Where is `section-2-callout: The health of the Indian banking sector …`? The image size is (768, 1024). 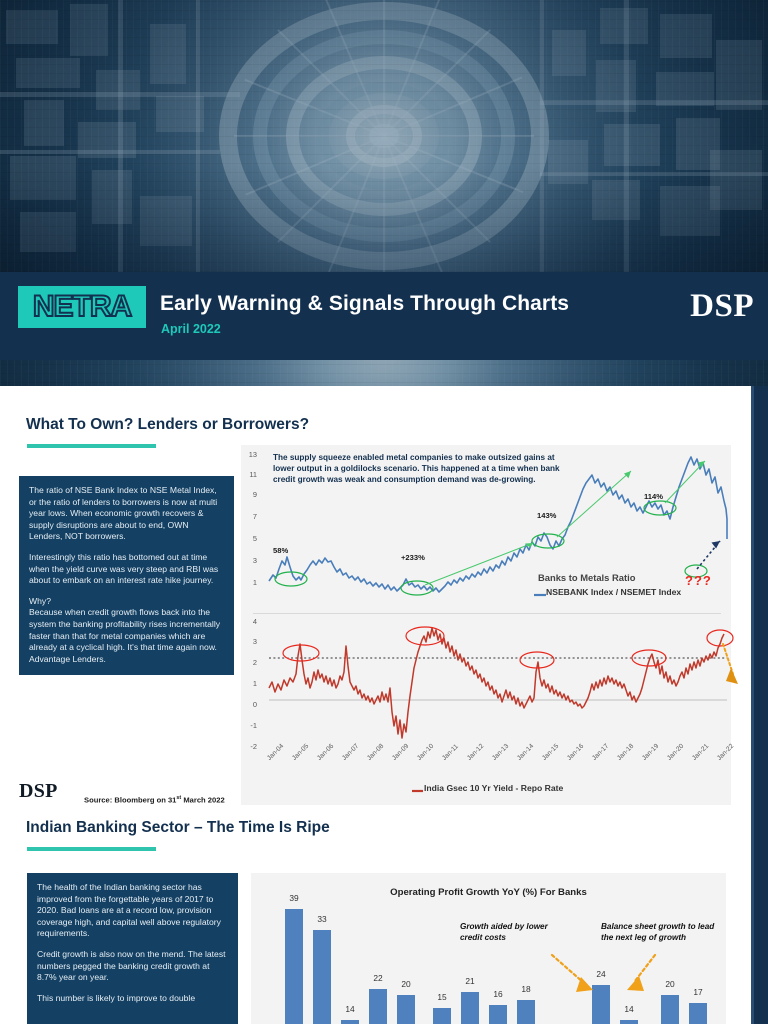 section-2-callout: The health of the Indian banking sector … is located at coordinates (132, 948).